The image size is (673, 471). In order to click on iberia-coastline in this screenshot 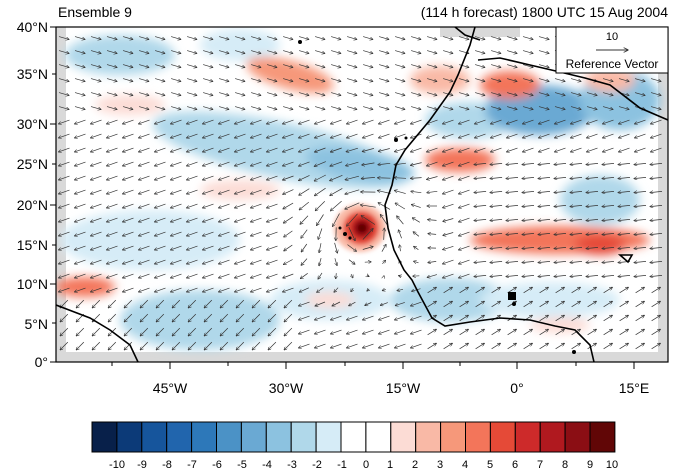, I will do `click(467, 34)`.